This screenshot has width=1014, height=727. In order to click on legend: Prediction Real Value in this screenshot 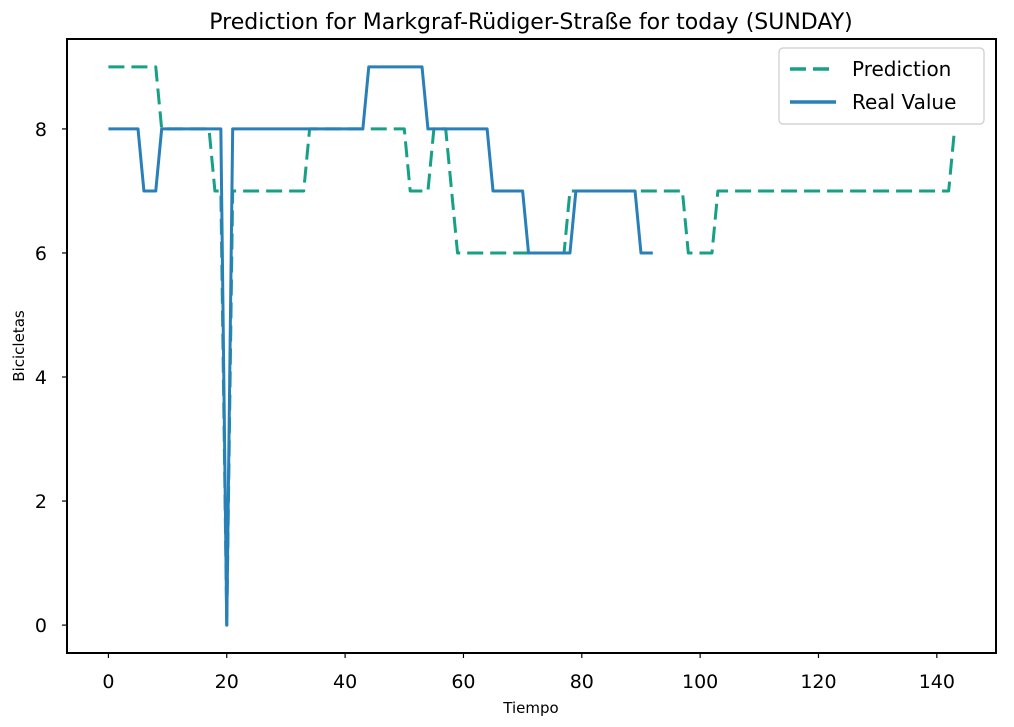, I will do `click(881, 86)`.